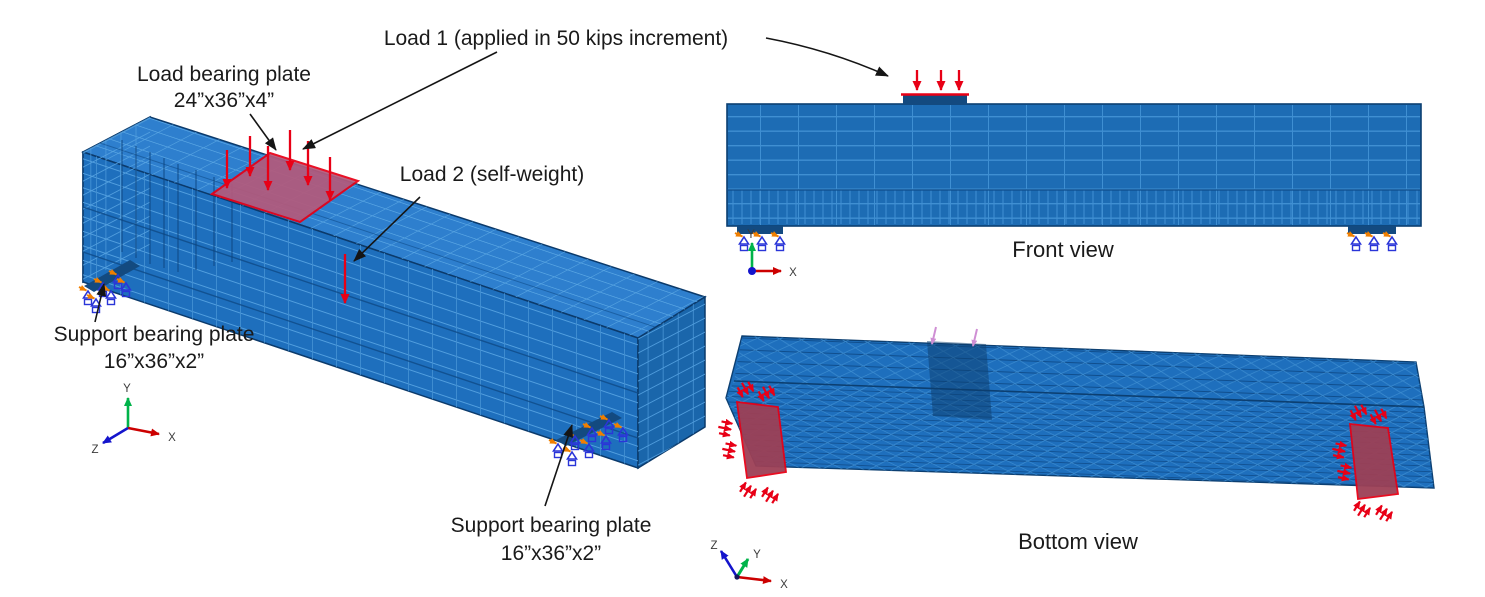  What do you see at coordinates (556, 38) in the screenshot?
I see `load1-label: Load 1 (applied in 50 kips increment)` at bounding box center [556, 38].